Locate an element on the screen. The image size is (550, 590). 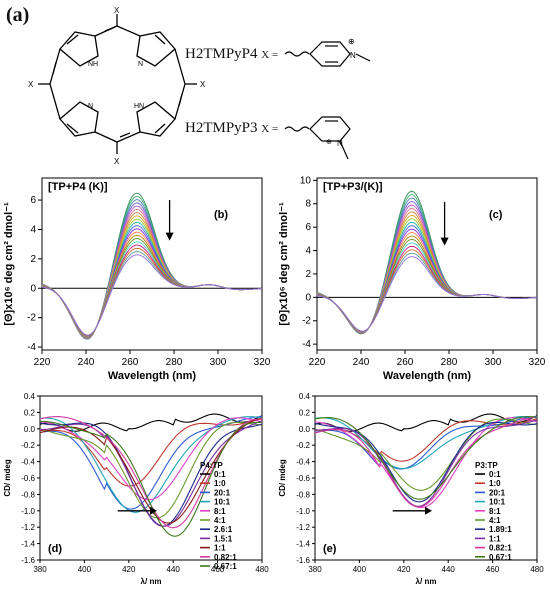
y-tick-label: 0.0 is located at coordinates (305, 429).